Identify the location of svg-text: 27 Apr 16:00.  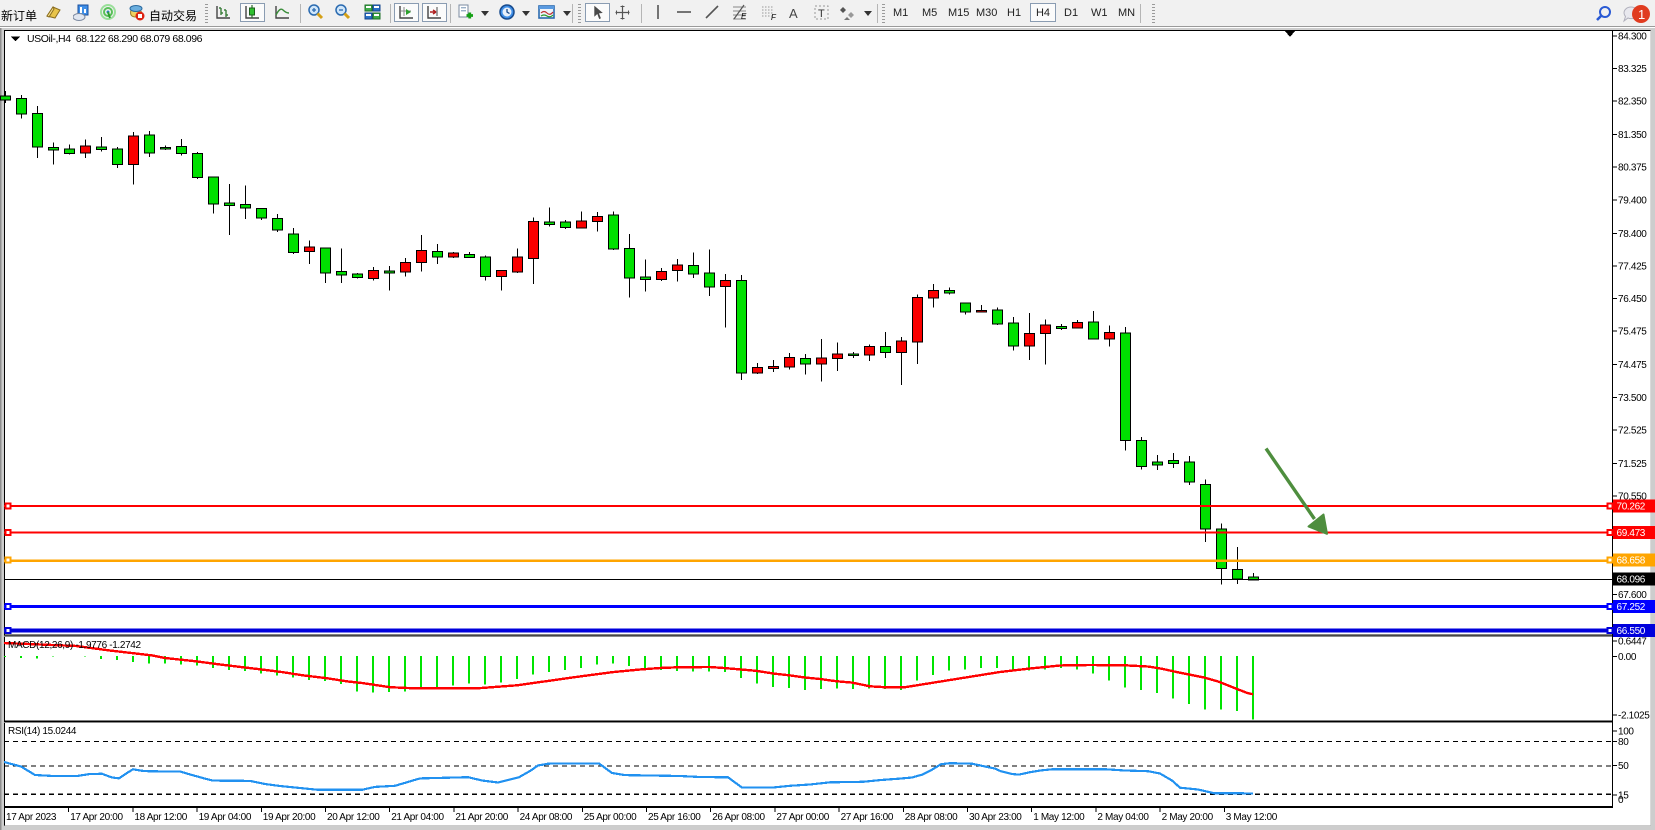
(867, 817).